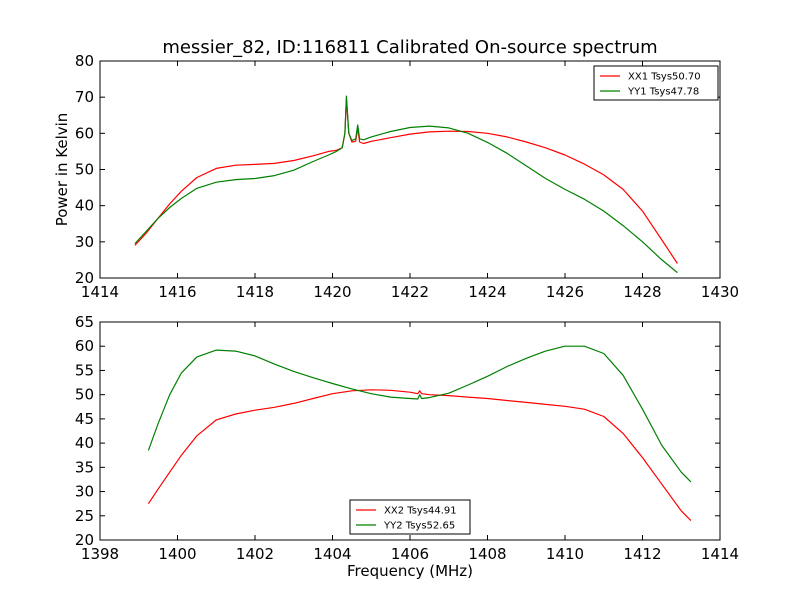  Describe the element at coordinates (84, 61) in the screenshot. I see `y-tick-label: 80` at that location.